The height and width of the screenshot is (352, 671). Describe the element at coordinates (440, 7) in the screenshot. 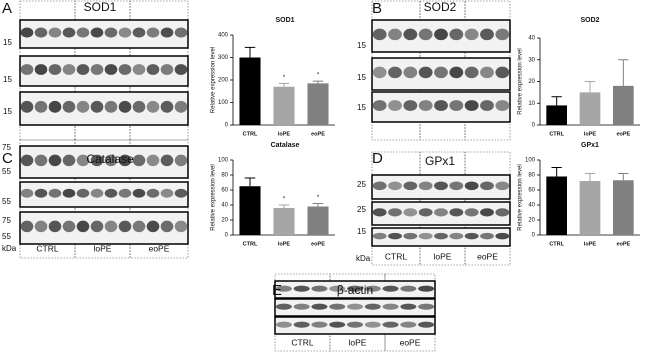

I see `blot-title: SOD2` at that location.